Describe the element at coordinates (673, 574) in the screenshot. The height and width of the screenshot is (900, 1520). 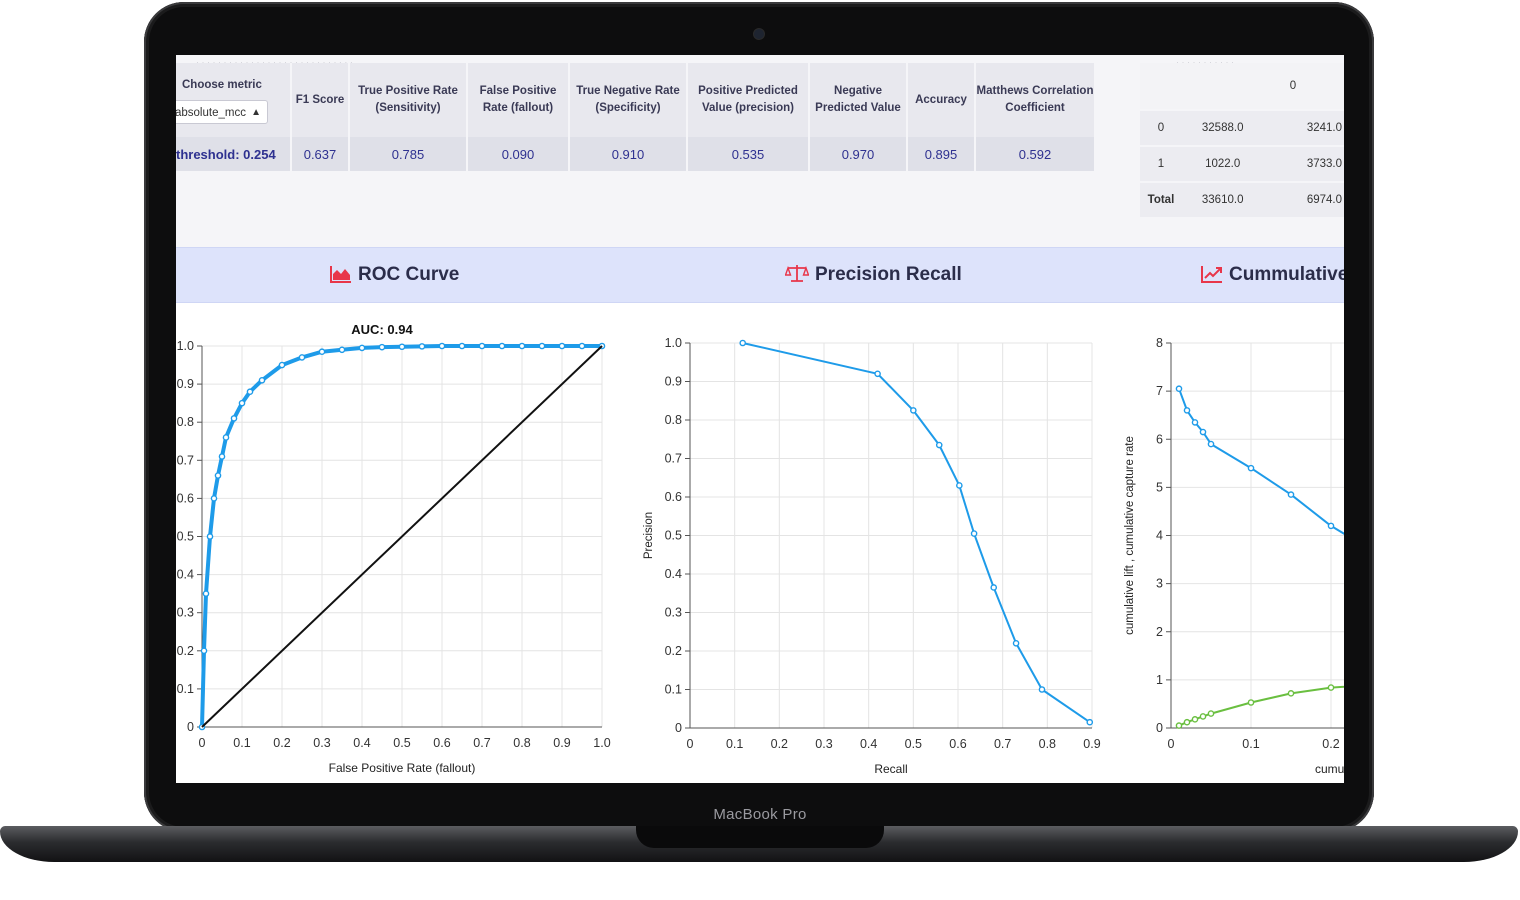
I see `y-tick-label: 0.4` at that location.